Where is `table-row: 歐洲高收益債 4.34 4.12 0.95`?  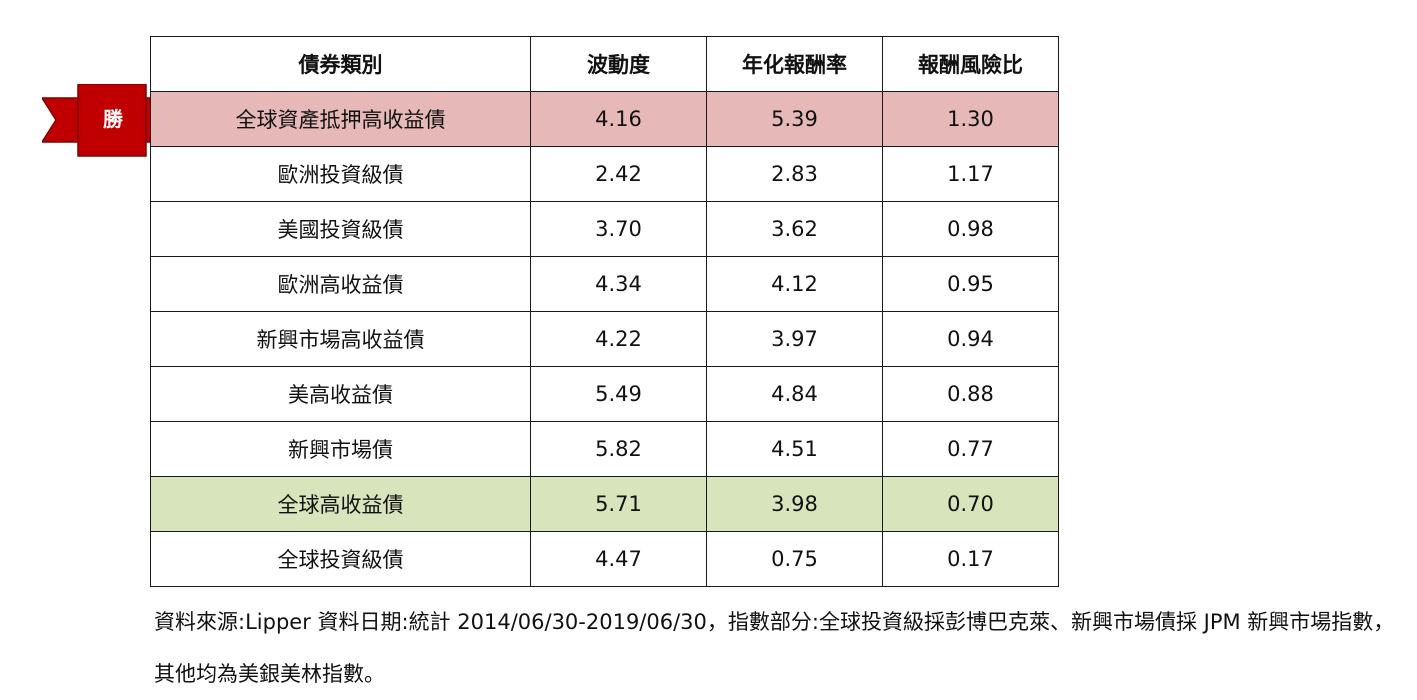 table-row: 歐洲高收益債 4.34 4.12 0.95 is located at coordinates (604, 284).